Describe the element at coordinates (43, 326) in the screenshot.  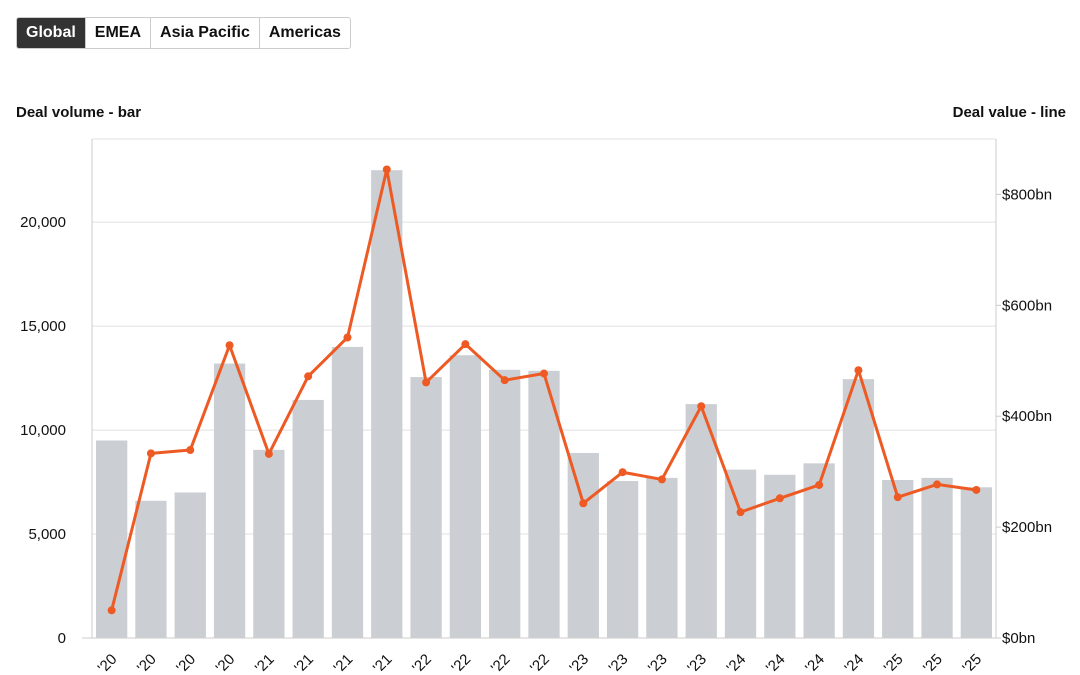
I see `left-tick-label: 15,000` at that location.